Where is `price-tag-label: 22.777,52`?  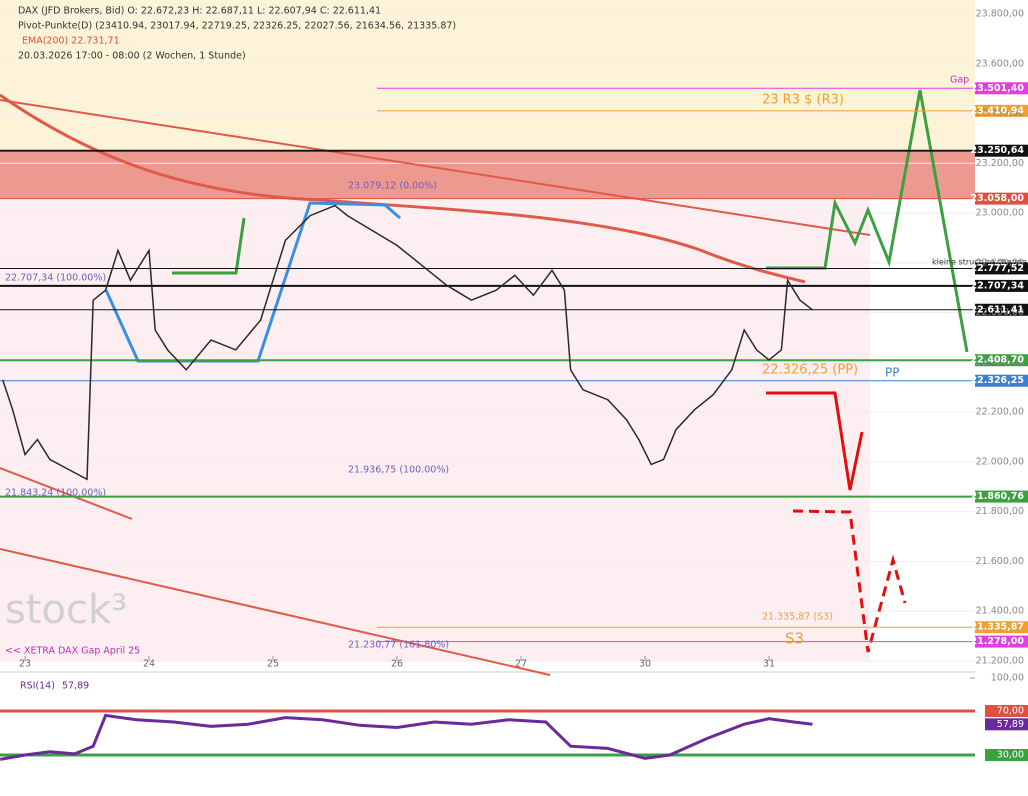 price-tag-label: 22.777,52 is located at coordinates (998, 268).